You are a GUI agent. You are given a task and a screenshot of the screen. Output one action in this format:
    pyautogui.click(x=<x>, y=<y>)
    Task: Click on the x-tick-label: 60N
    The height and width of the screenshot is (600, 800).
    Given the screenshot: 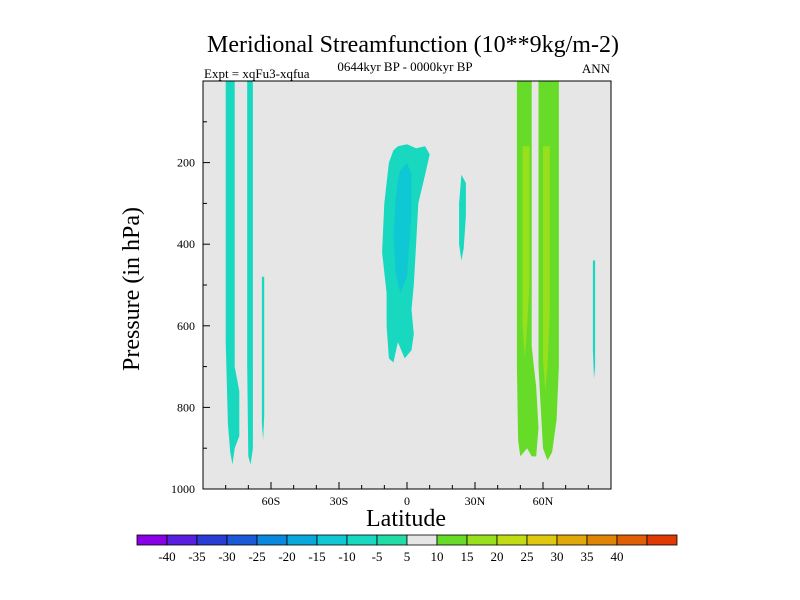 What is the action you would take?
    pyautogui.click(x=543, y=501)
    